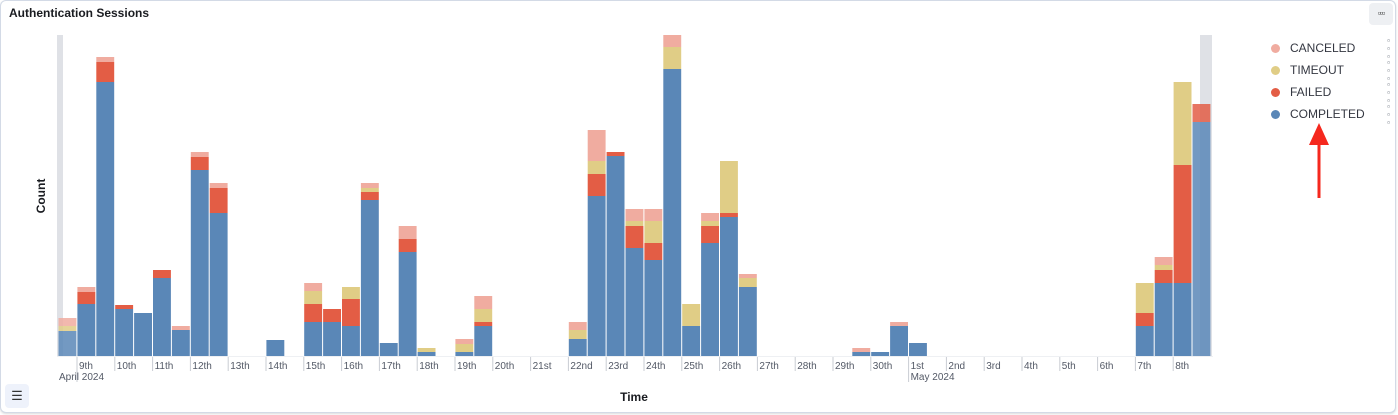 The width and height of the screenshot is (1398, 415). Describe the element at coordinates (1332, 48) in the screenshot. I see `legend-item-canceled: CANCELED ▫▫▫` at that location.